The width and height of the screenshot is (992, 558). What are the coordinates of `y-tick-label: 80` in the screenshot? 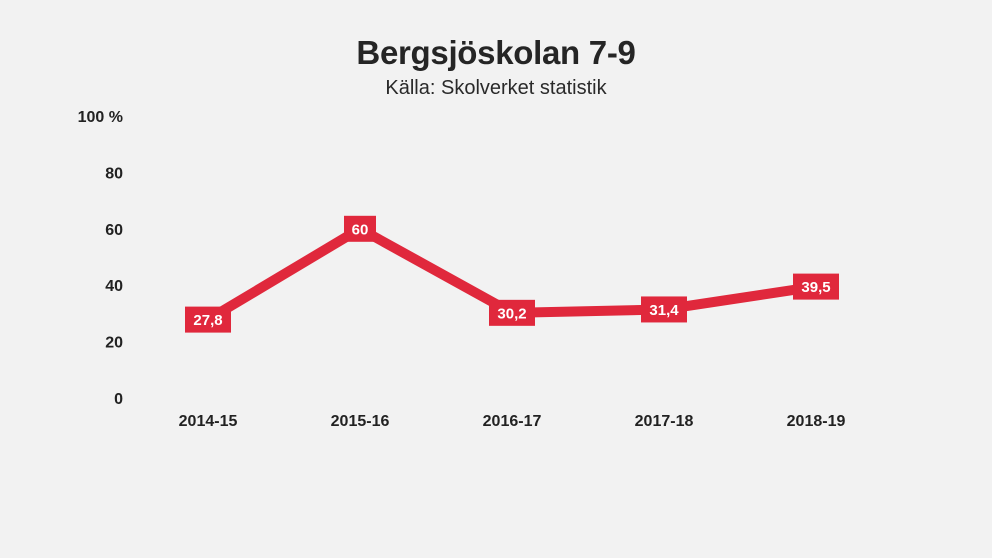 It's located at (114, 173).